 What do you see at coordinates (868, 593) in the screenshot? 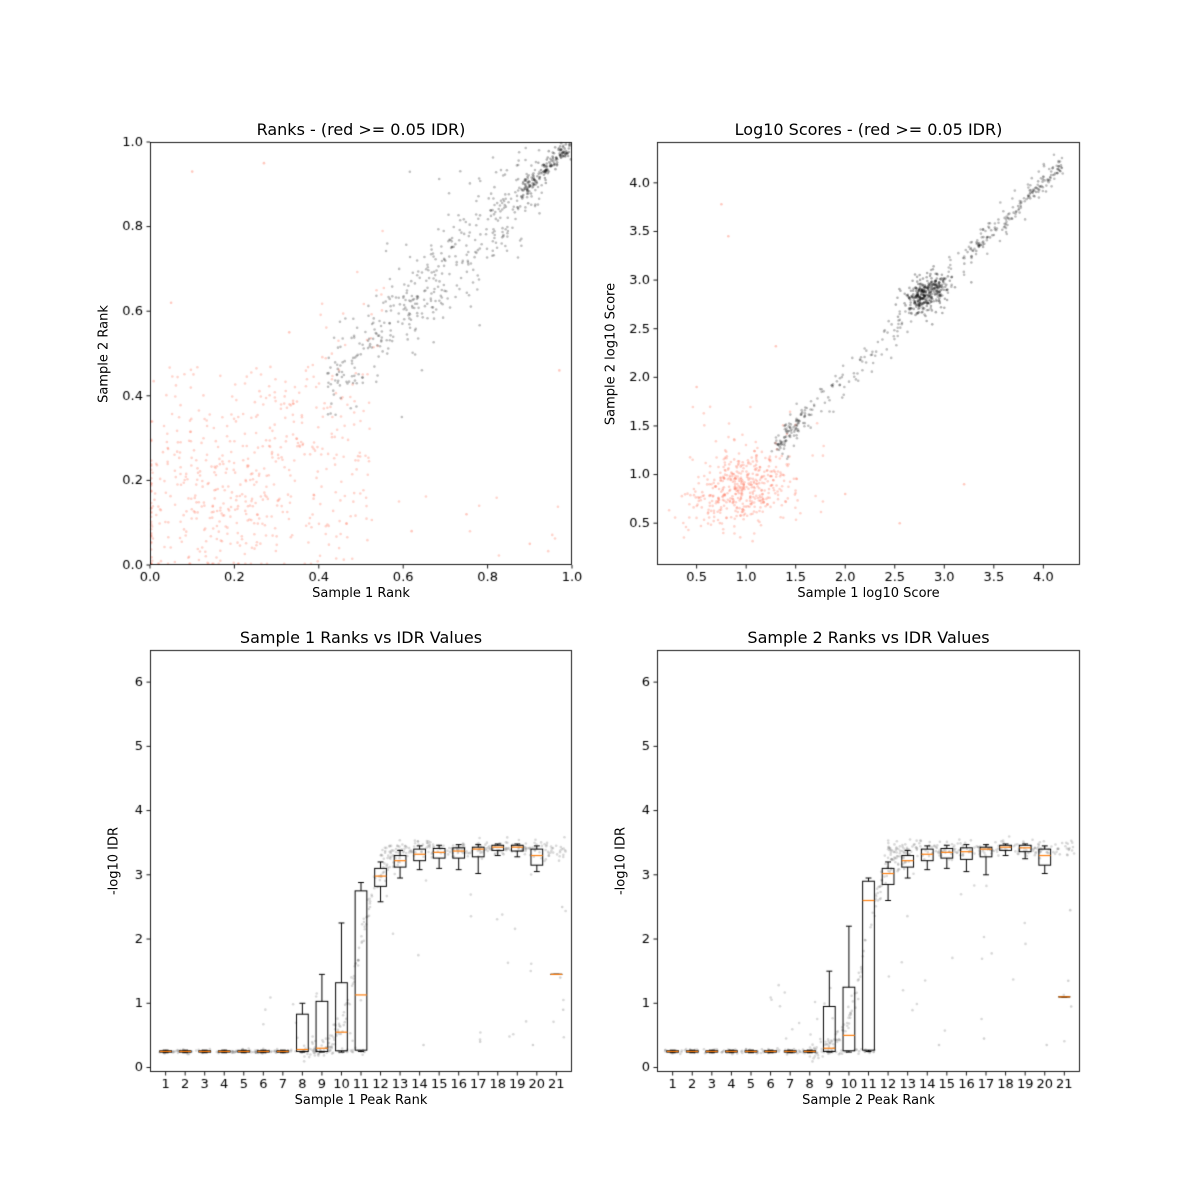
I see `x-axis-label: Sample 1 log10 Score` at bounding box center [868, 593].